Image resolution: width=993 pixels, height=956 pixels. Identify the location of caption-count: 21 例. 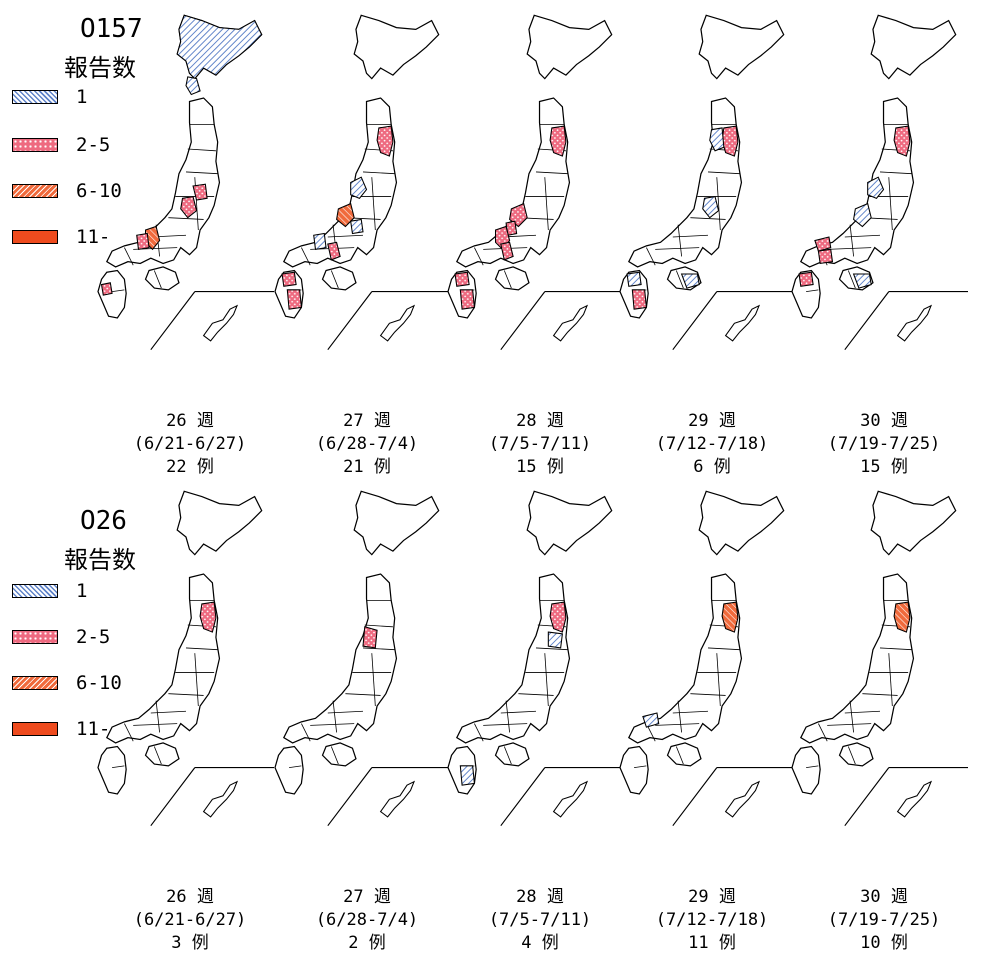
(367, 467).